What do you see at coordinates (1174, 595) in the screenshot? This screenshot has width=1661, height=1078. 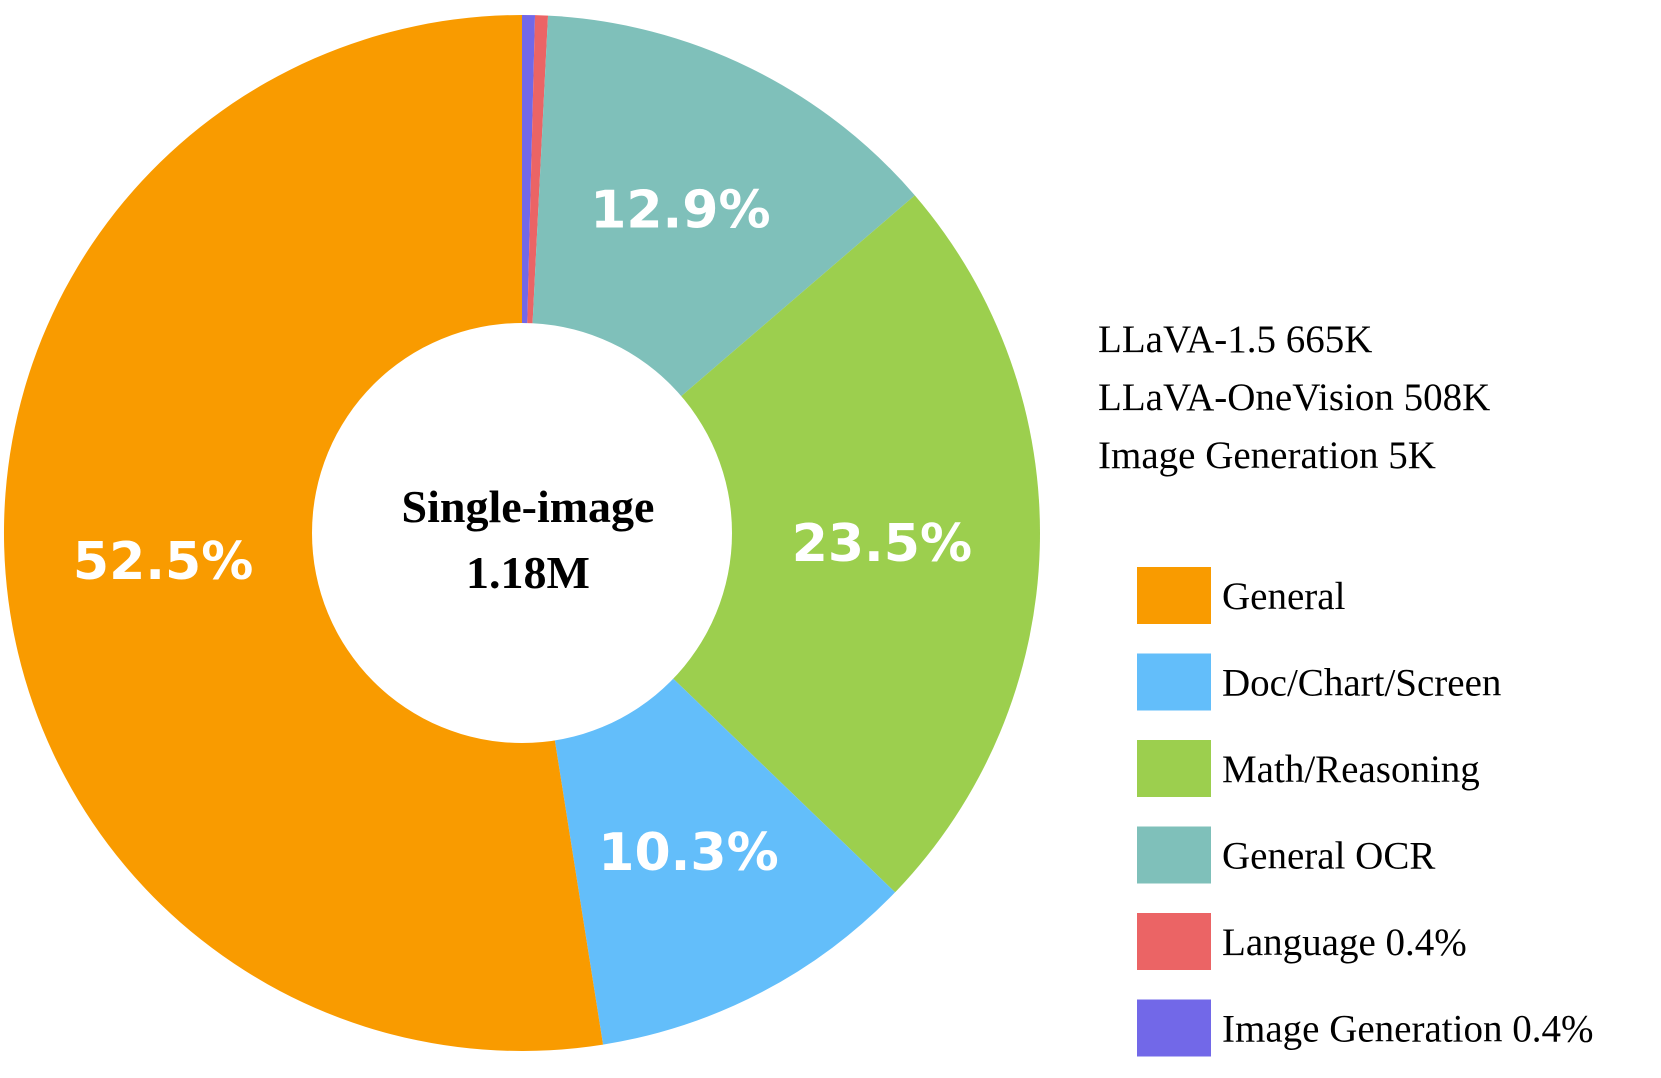 I see `legend-swatch-general` at bounding box center [1174, 595].